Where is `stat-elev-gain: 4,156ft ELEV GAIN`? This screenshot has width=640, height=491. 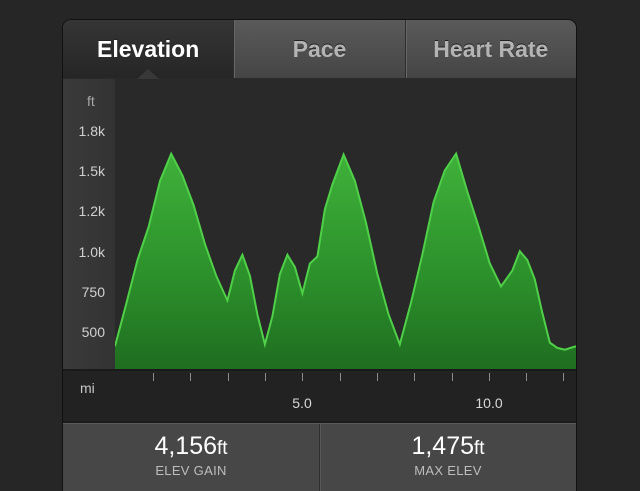
stat-elev-gain: 4,156ft ELEV GAIN is located at coordinates (191, 457).